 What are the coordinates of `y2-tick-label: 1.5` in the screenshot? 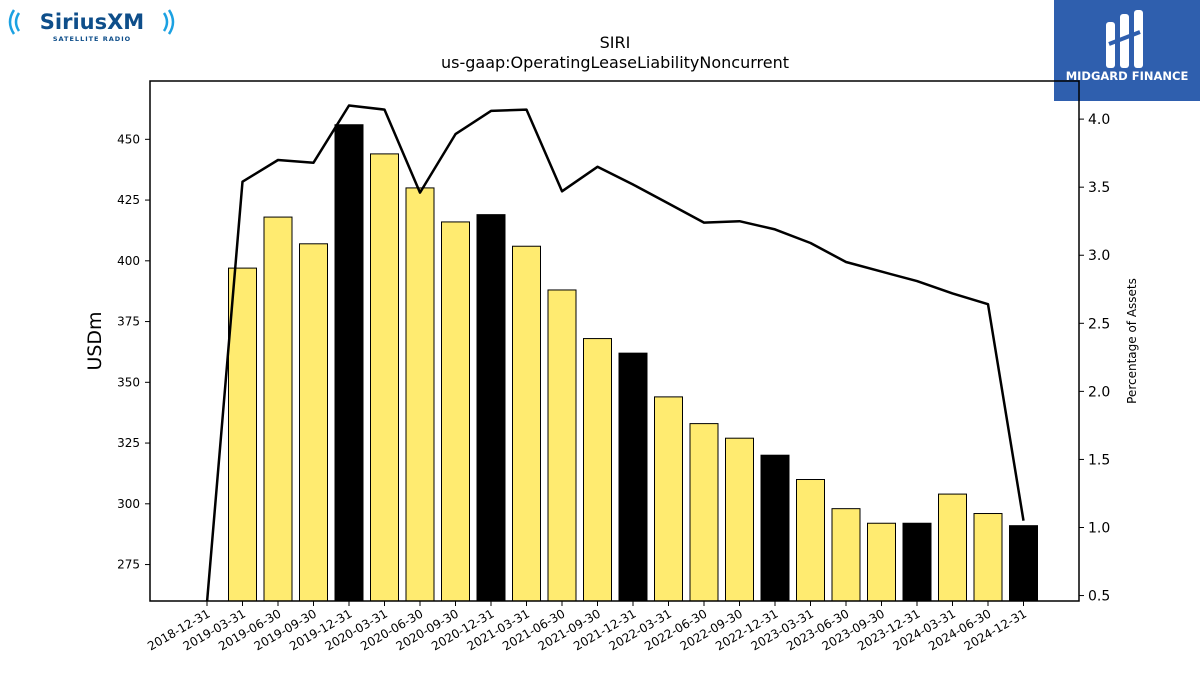 It's located at (1099, 460).